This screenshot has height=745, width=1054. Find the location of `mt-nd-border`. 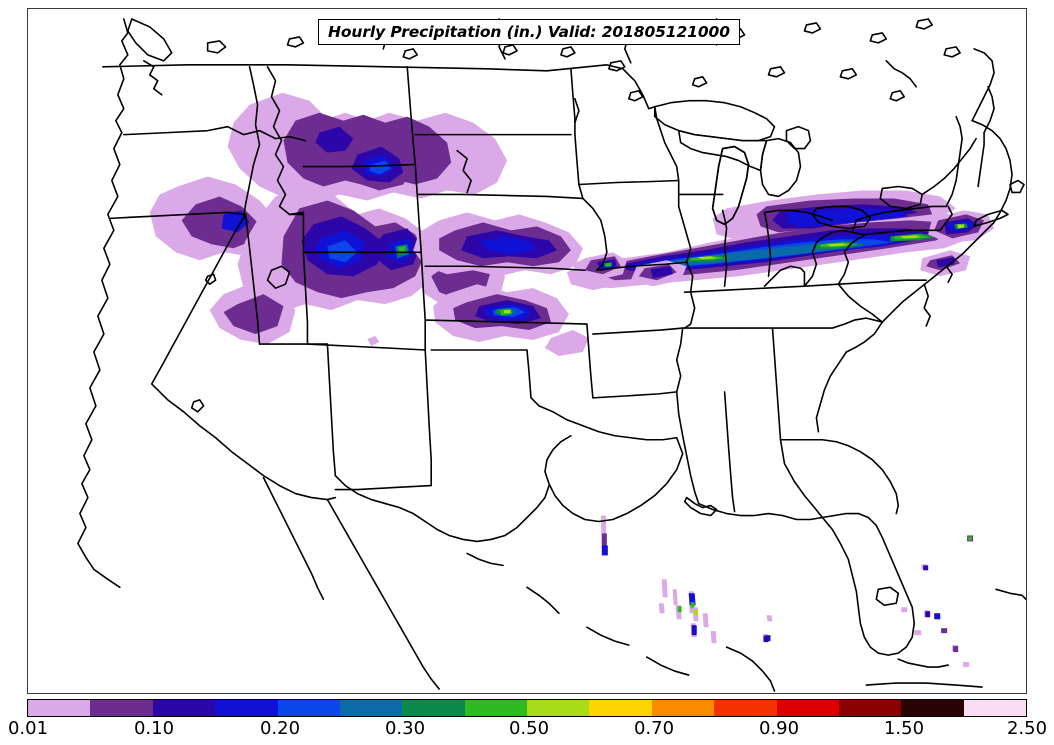

mt-nd-border is located at coordinates (411, 116).